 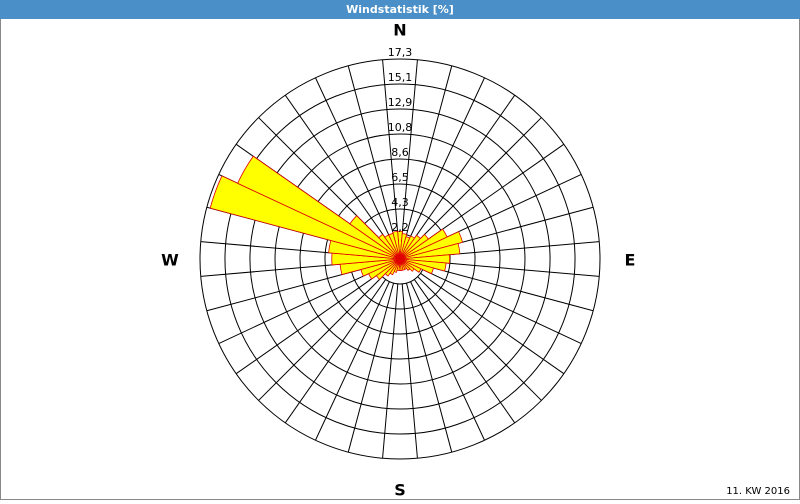 I want to click on r-tick-label: 17,3, so click(x=400, y=52).